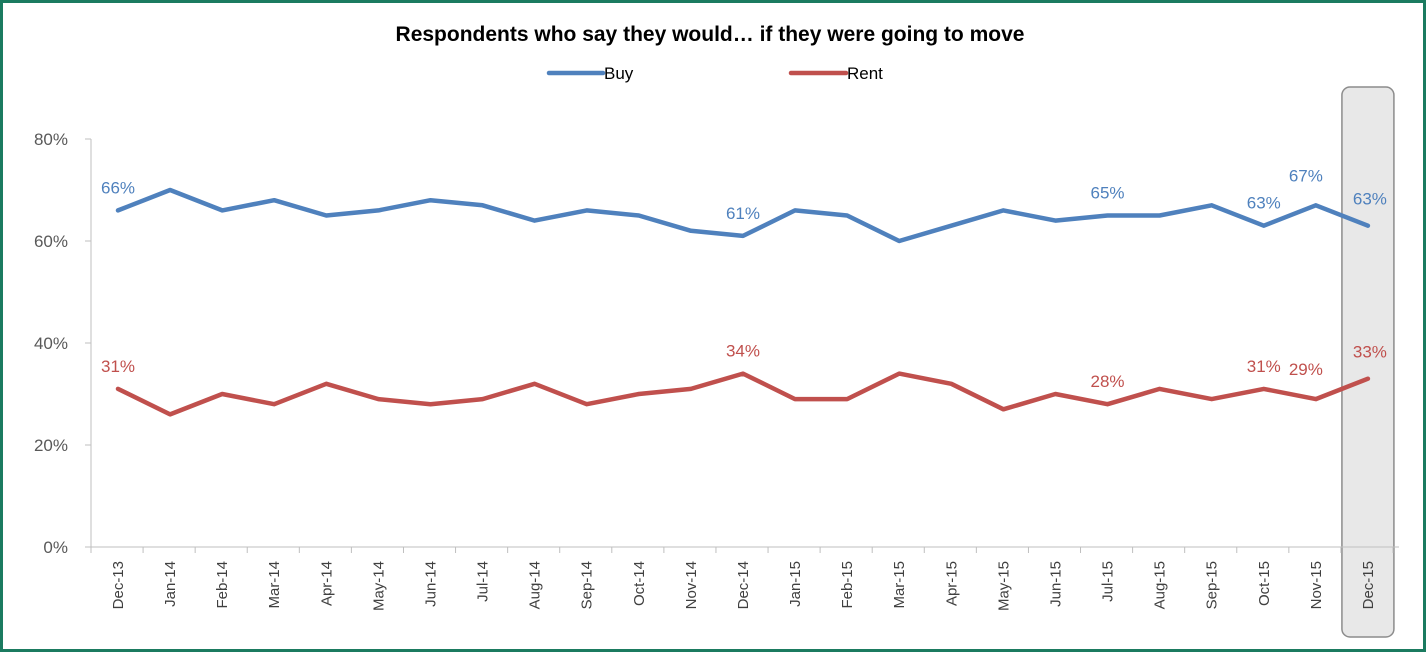 This screenshot has height=652, width=1426. What do you see at coordinates (743, 351) in the screenshot?
I see `data-label-rent: 34%` at bounding box center [743, 351].